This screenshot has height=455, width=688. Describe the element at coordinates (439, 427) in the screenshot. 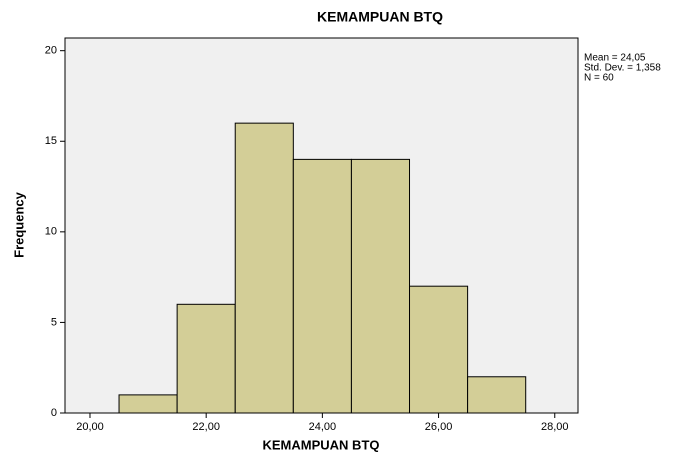

I see `x-tick-label: 26,00` at that location.